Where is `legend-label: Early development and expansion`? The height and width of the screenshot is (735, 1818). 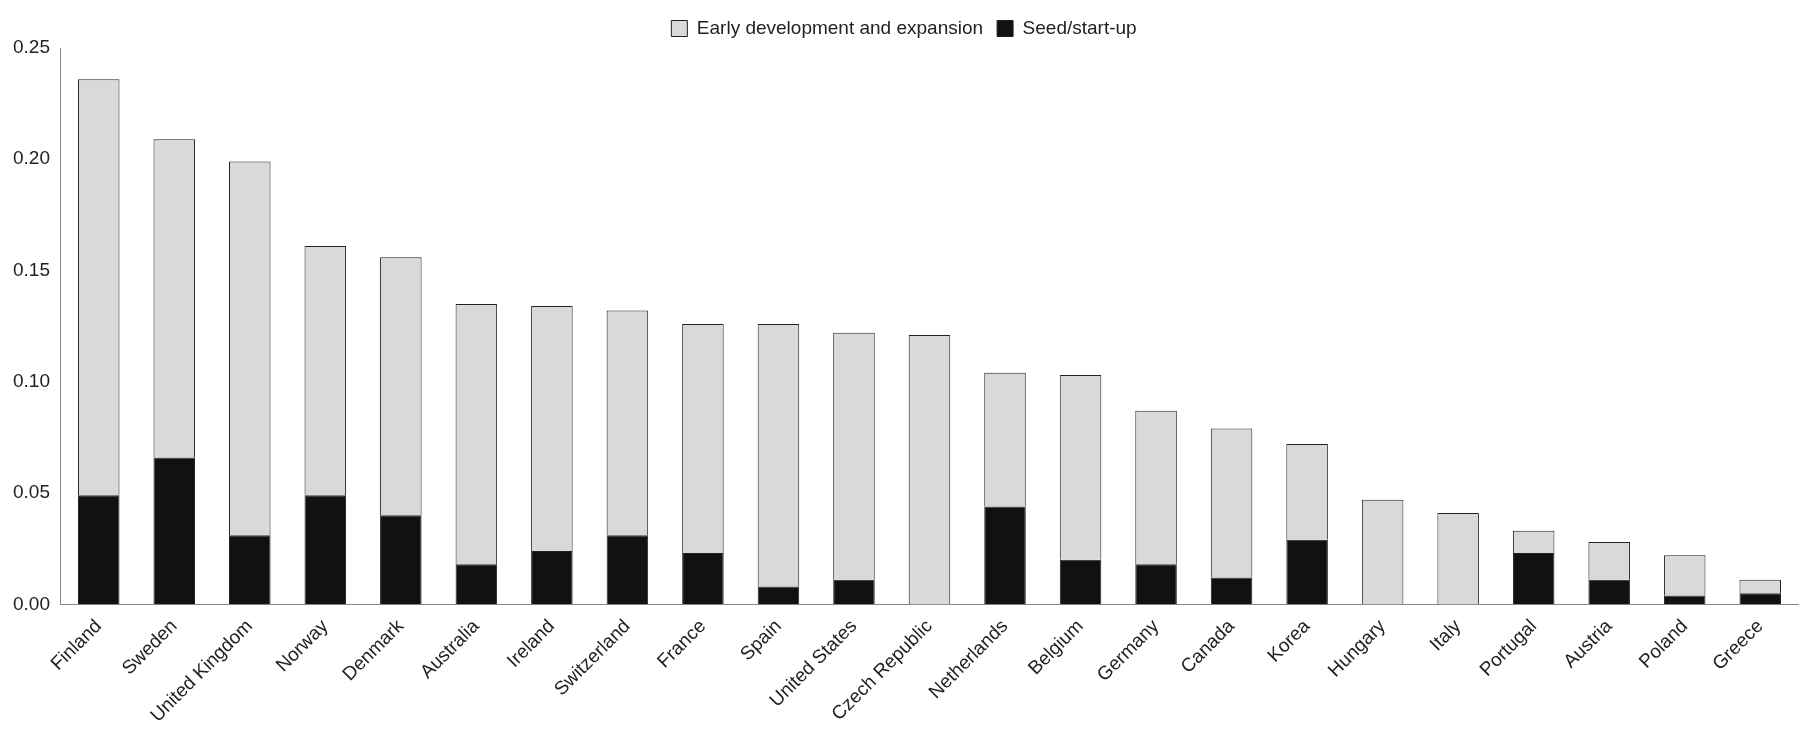
legend-label: Early development and expansion is located at coordinates (840, 27).